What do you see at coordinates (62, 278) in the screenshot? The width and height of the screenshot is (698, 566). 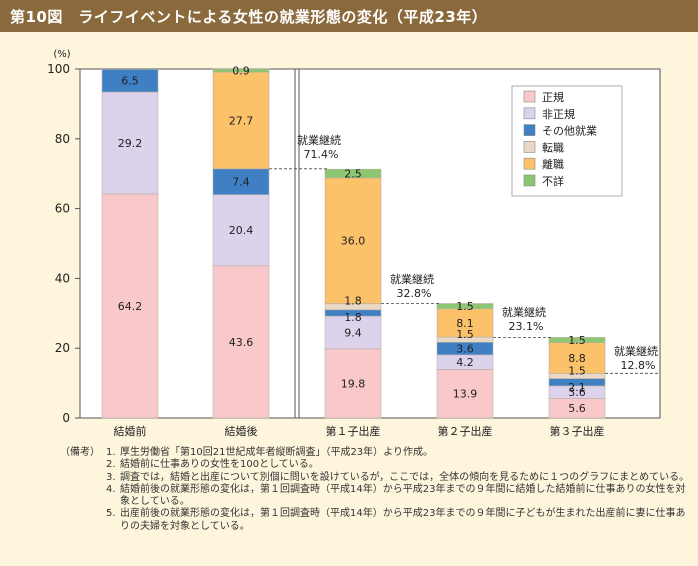 I see `y-tick-label: 40` at bounding box center [62, 278].